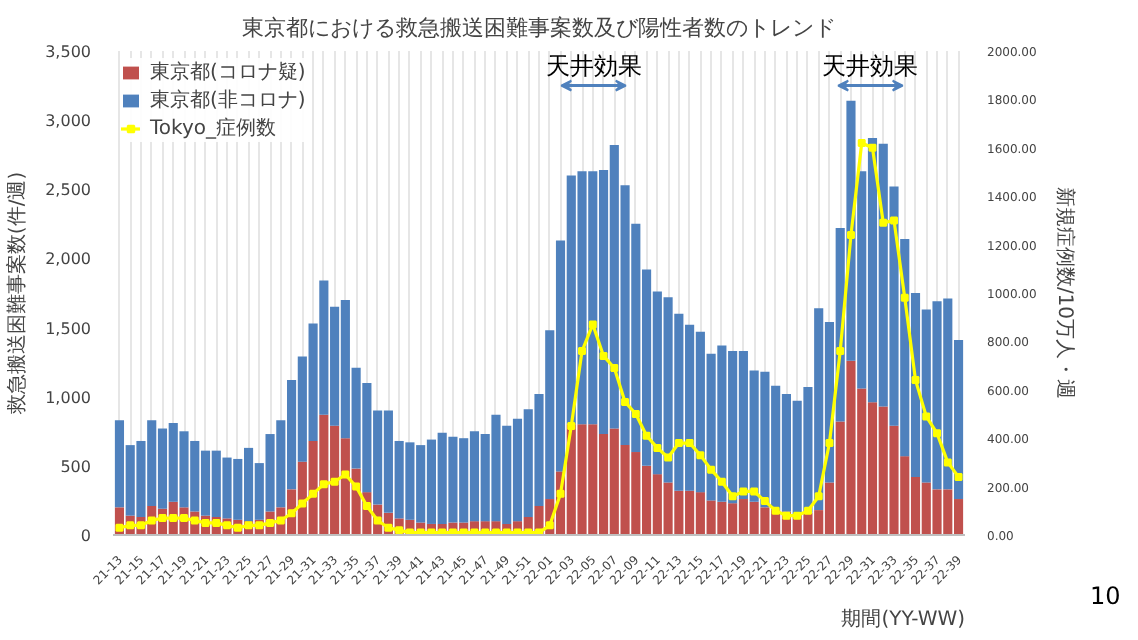  Describe the element at coordinates (68, 52) in the screenshot. I see `y-tick-label: 3,500` at that location.